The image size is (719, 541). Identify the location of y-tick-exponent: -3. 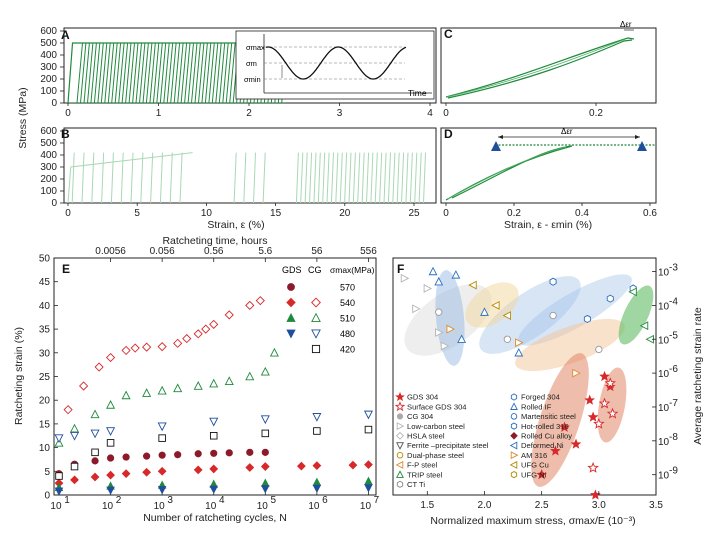
(673, 268).